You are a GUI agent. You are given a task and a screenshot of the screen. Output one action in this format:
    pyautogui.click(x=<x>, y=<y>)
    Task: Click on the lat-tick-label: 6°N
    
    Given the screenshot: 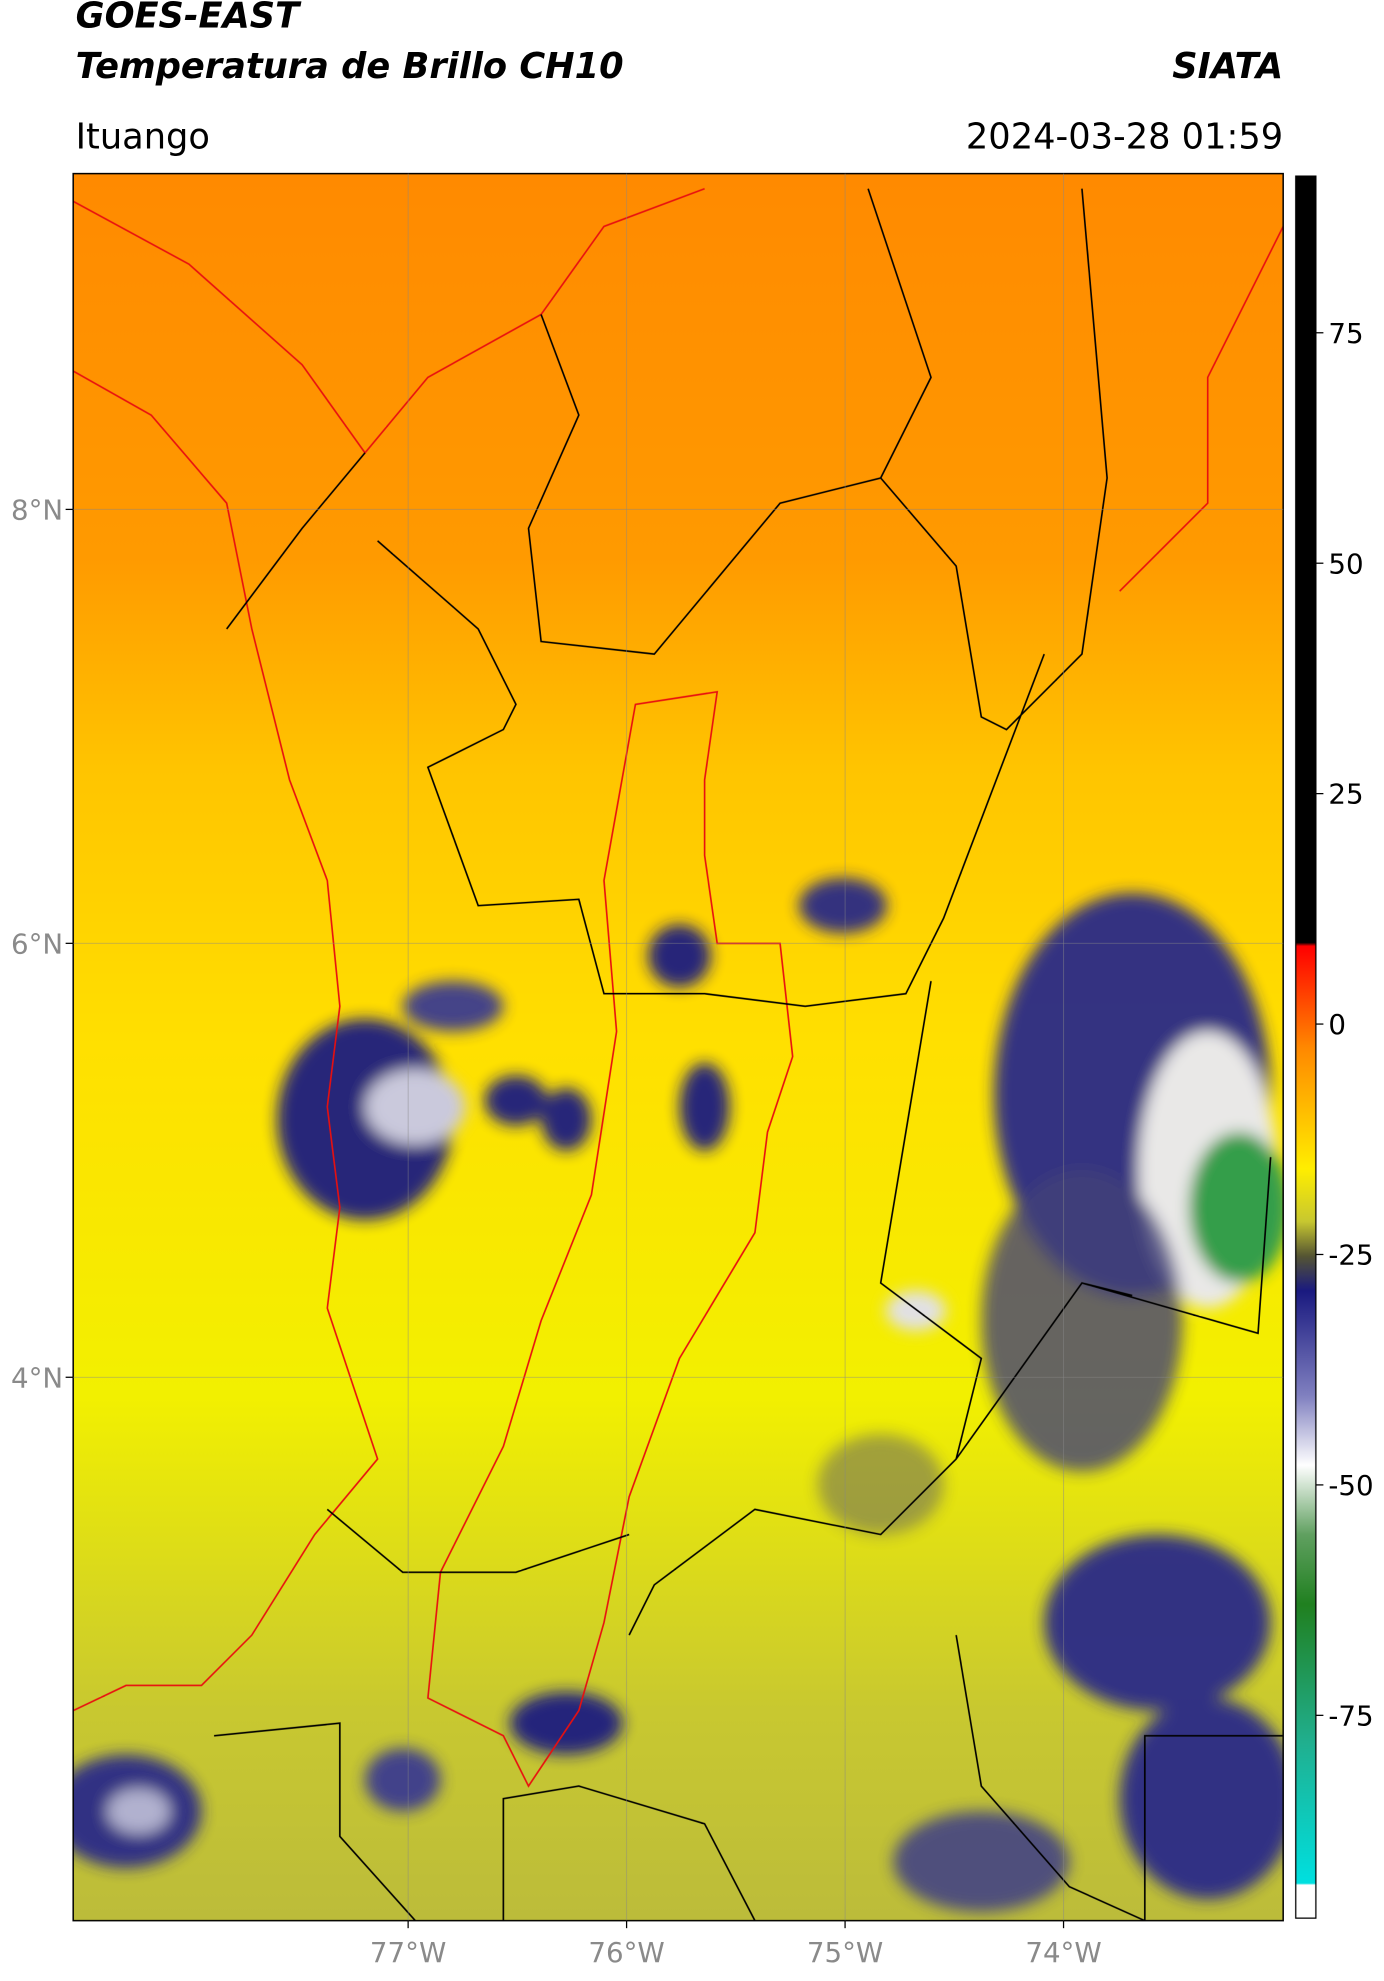 What is the action you would take?
    pyautogui.click(x=37, y=943)
    